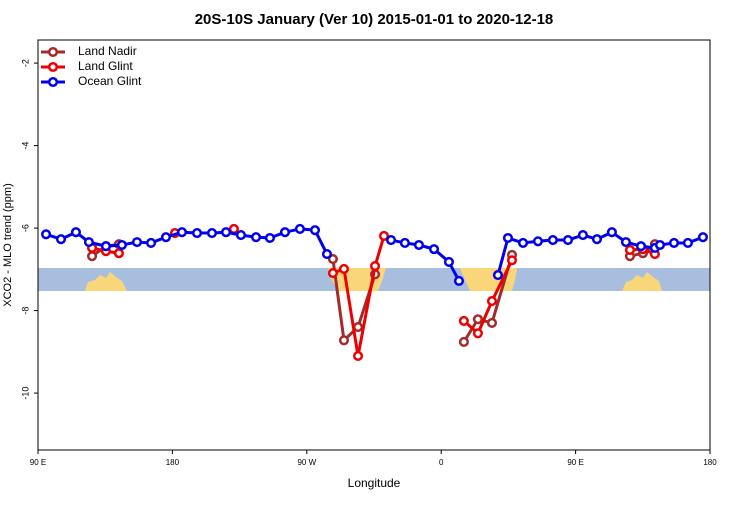  I want to click on legend-label: Land Nadir, so click(107, 51).